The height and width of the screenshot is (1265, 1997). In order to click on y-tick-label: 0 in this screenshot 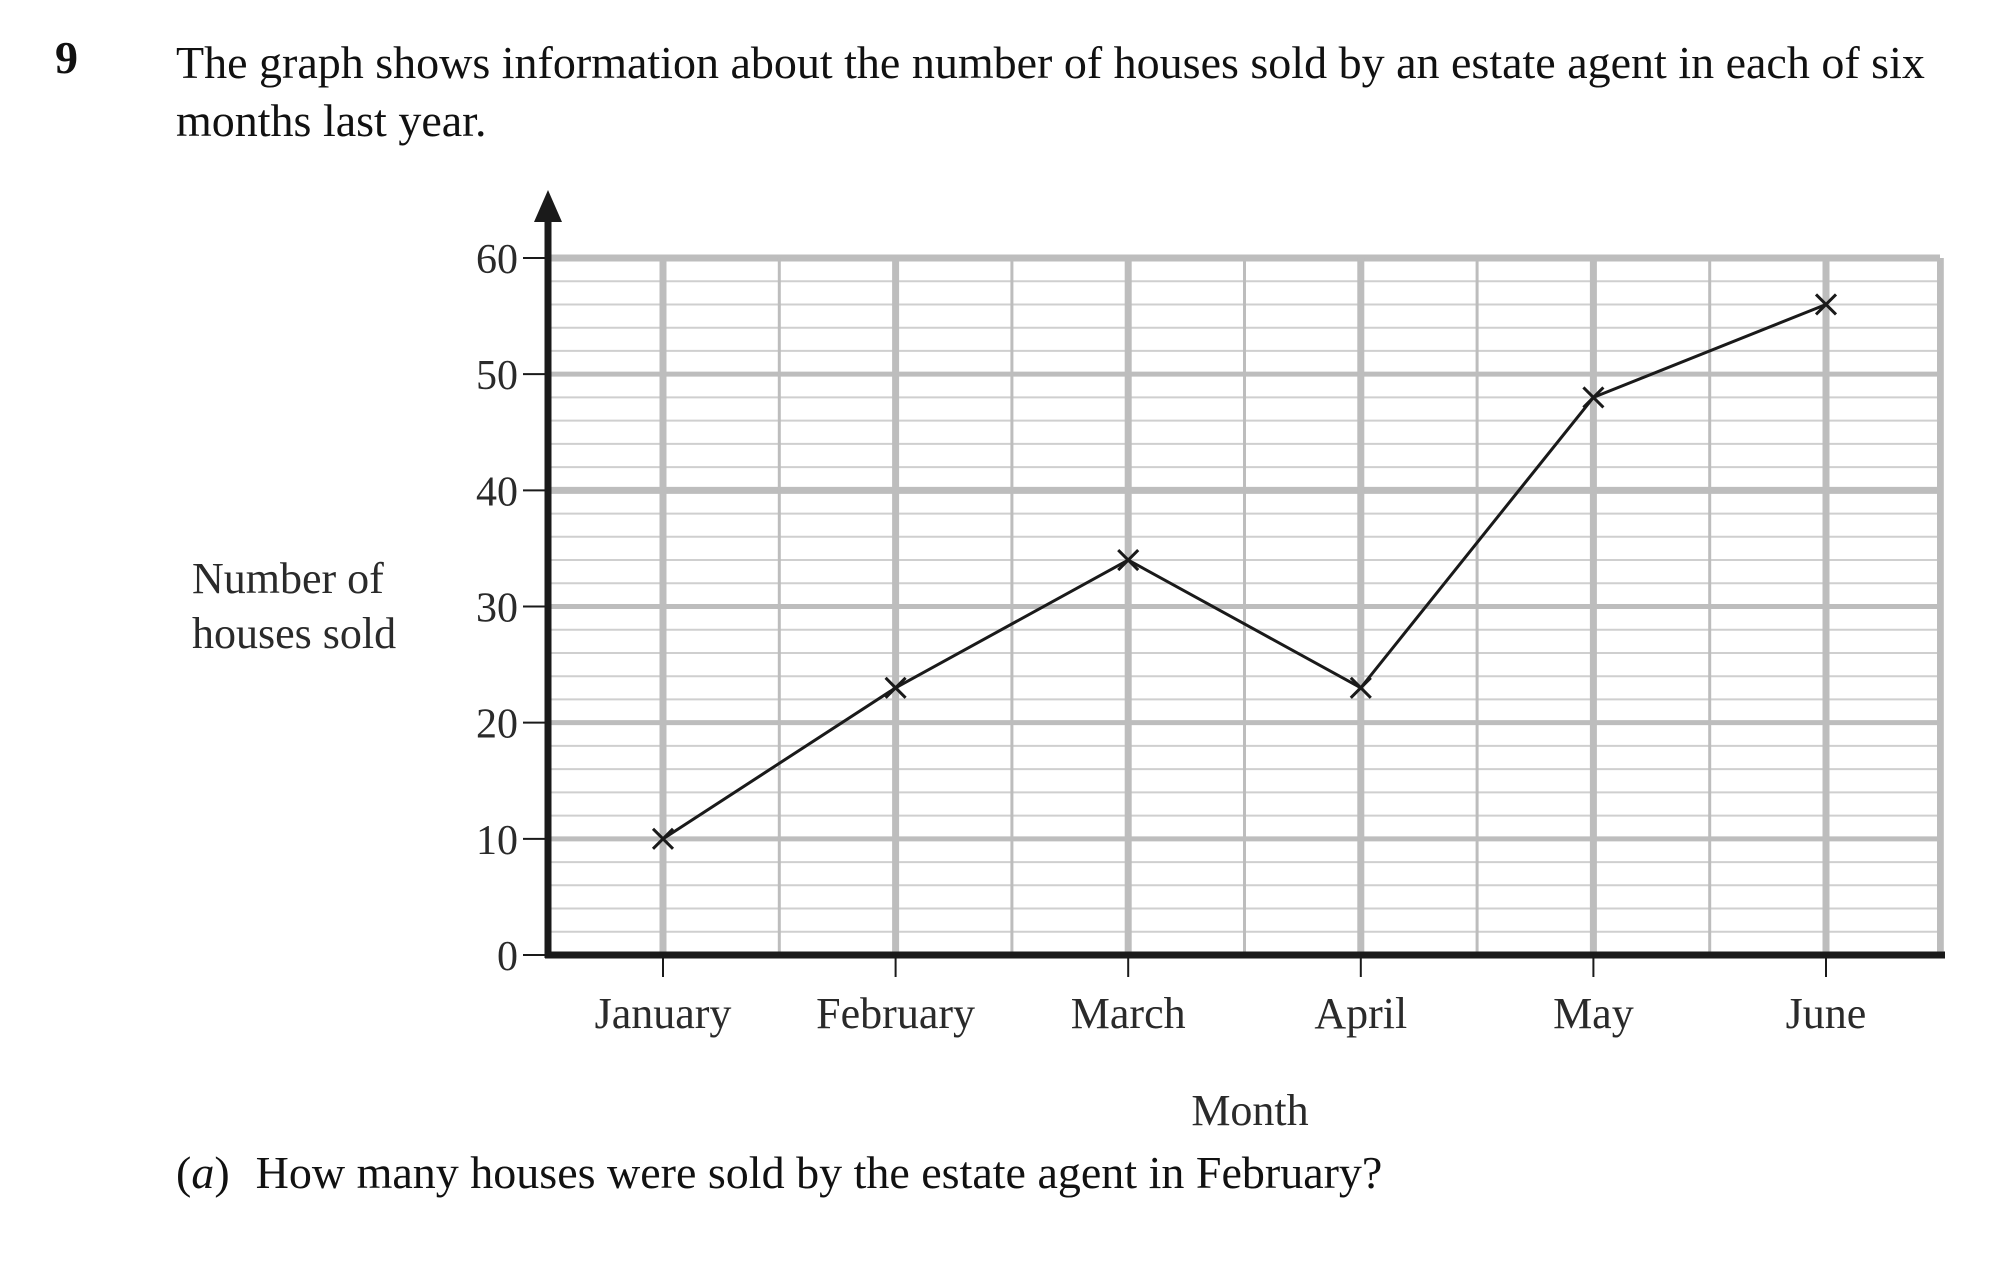, I will do `click(507, 957)`.